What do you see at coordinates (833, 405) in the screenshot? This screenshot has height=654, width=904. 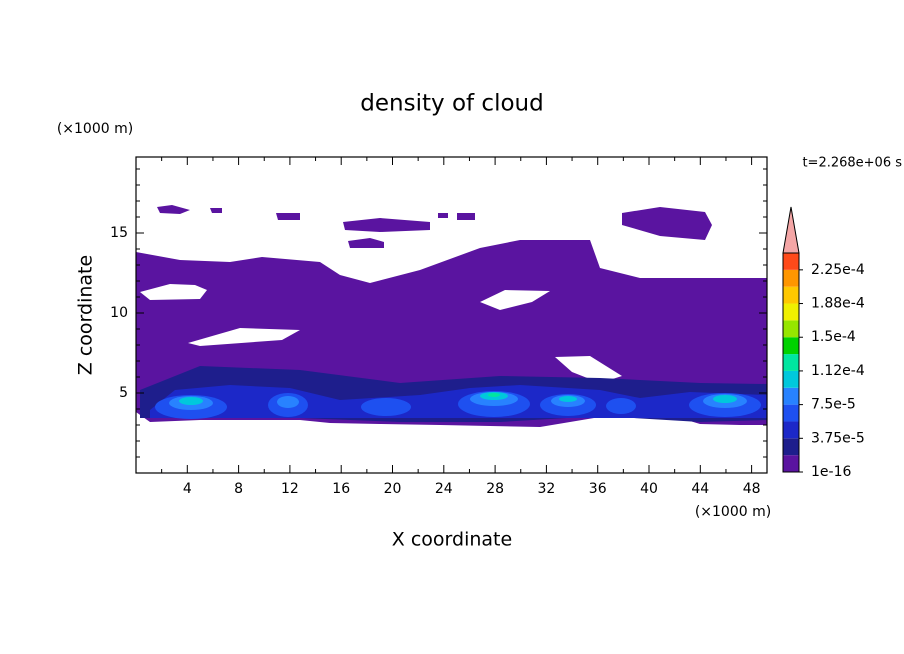 I see `colorbar-tick-label: 7.5e-5` at bounding box center [833, 405].